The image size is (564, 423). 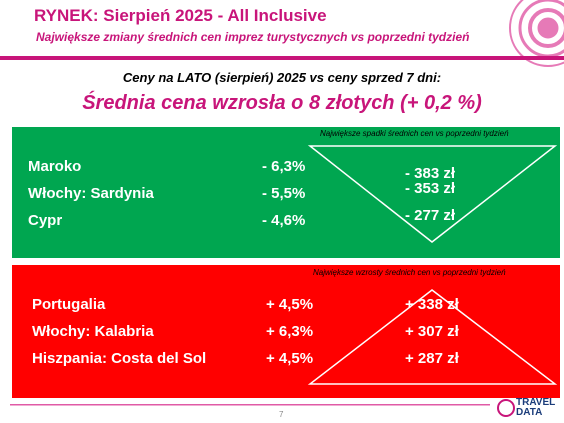 What do you see at coordinates (93, 331) in the screenshot?
I see `row-cell: Włochy: Kalabria` at bounding box center [93, 331].